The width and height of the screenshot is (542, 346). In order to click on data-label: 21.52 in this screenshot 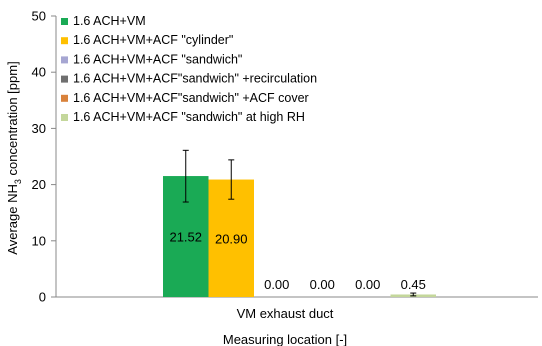, I will do `click(185, 237)`.